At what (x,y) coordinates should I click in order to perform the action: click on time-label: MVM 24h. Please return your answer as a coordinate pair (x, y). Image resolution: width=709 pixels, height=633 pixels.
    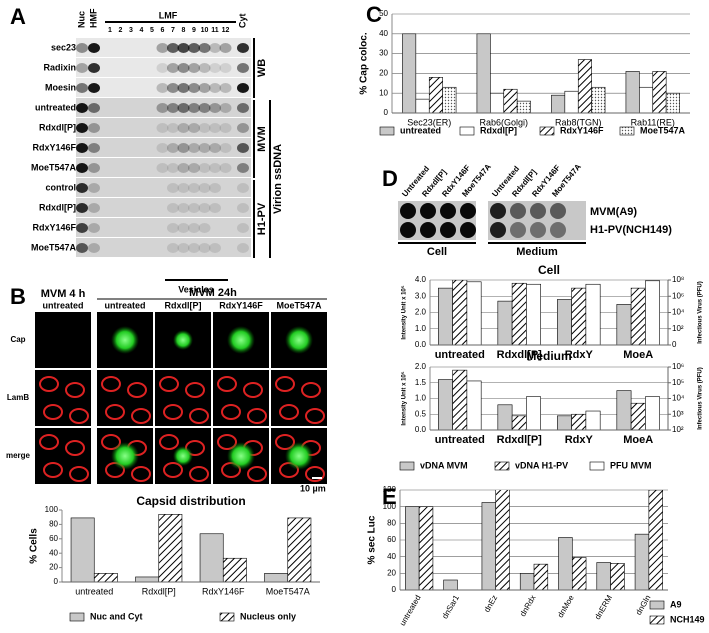
    Looking at the image, I should click on (213, 293).